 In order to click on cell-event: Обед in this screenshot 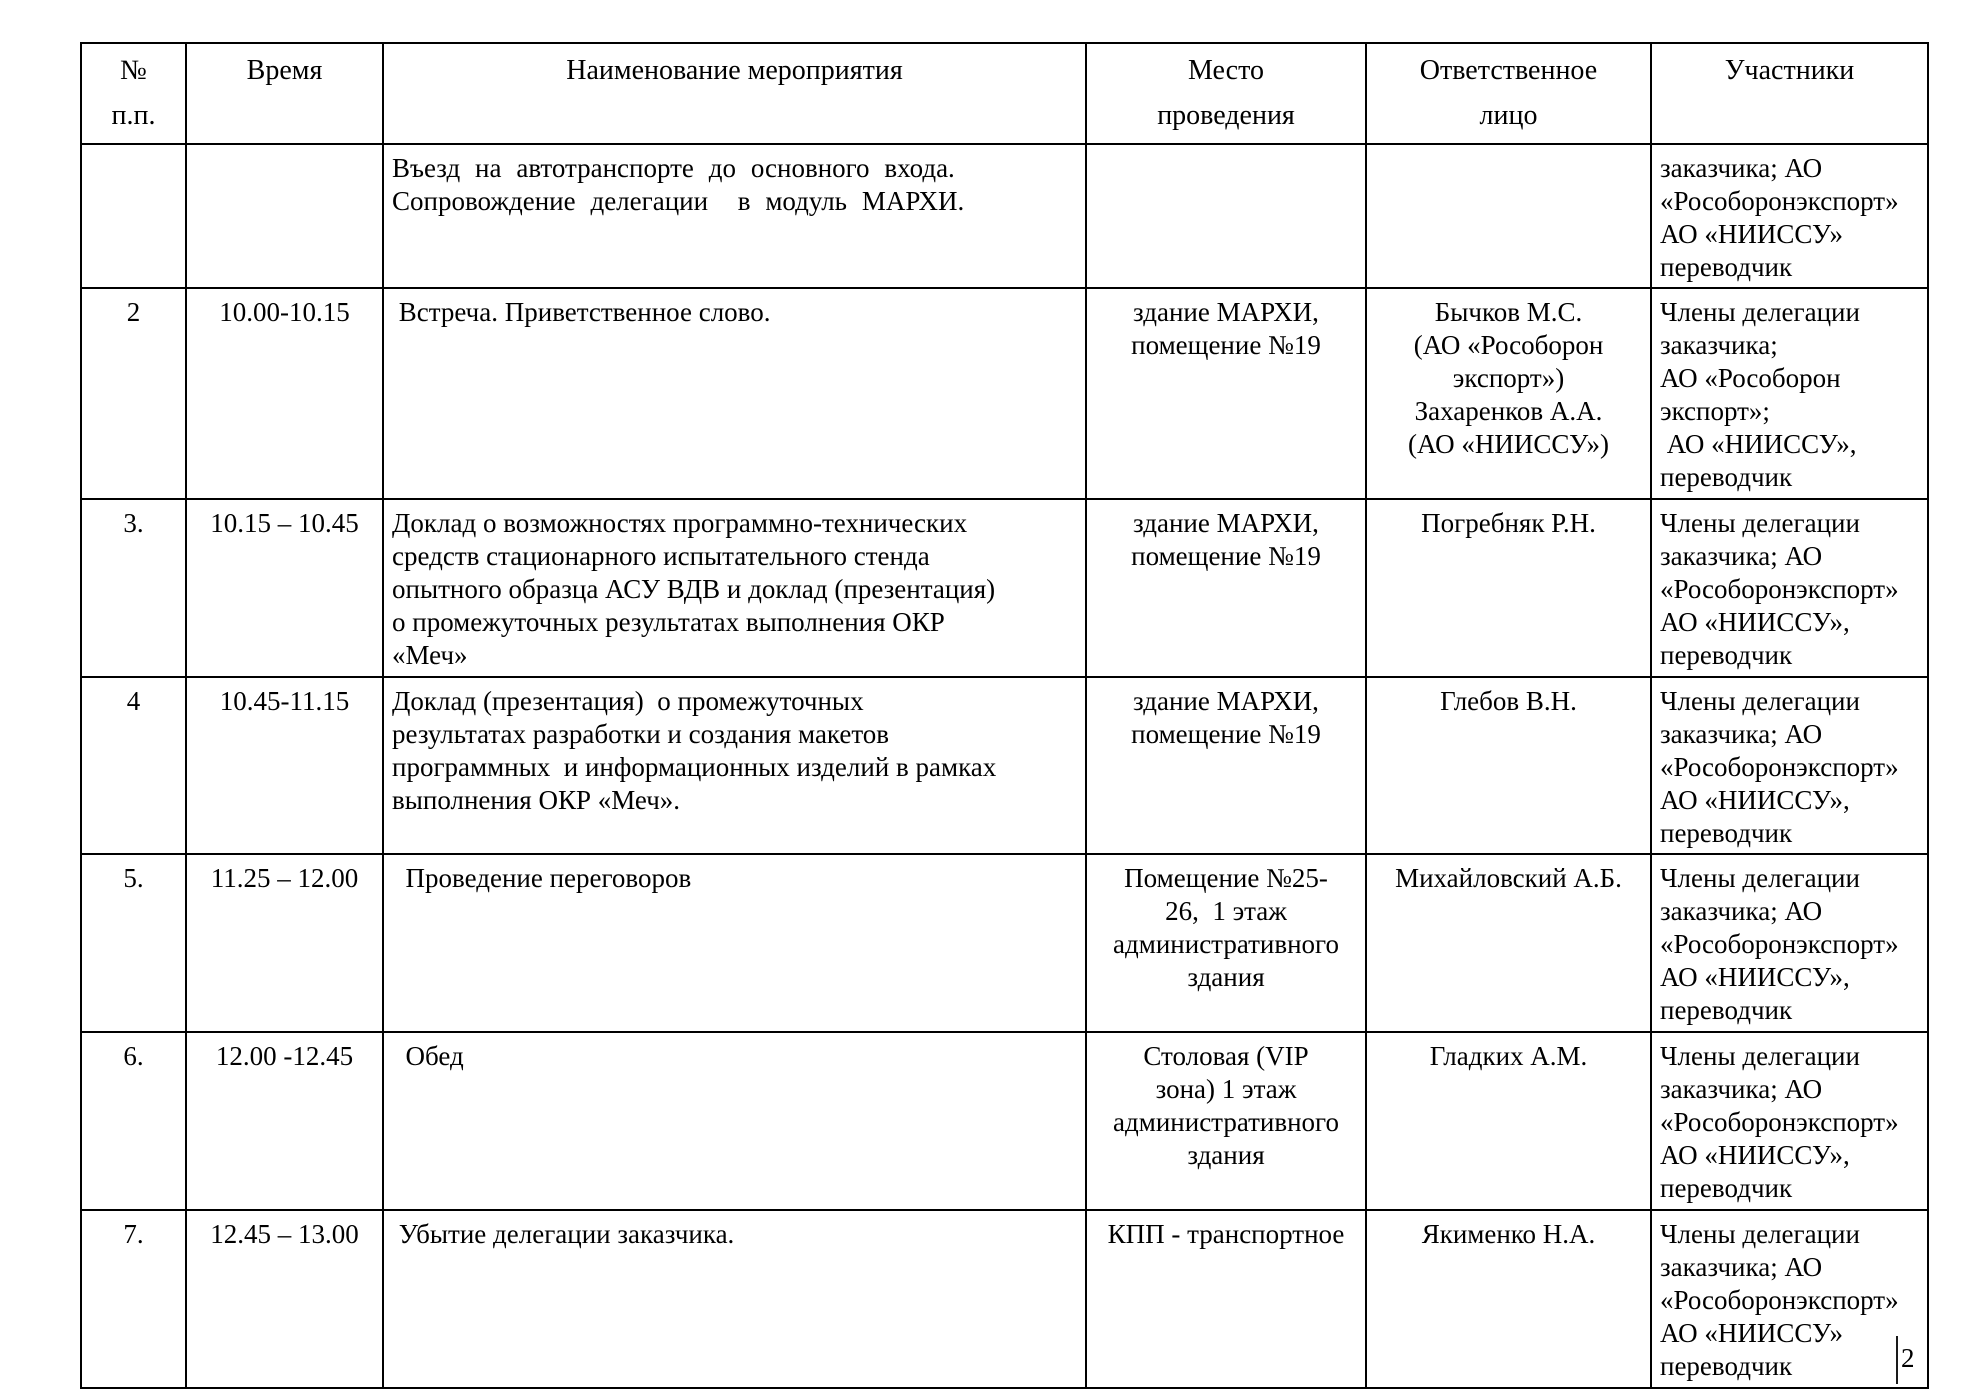, I will do `click(734, 1121)`.